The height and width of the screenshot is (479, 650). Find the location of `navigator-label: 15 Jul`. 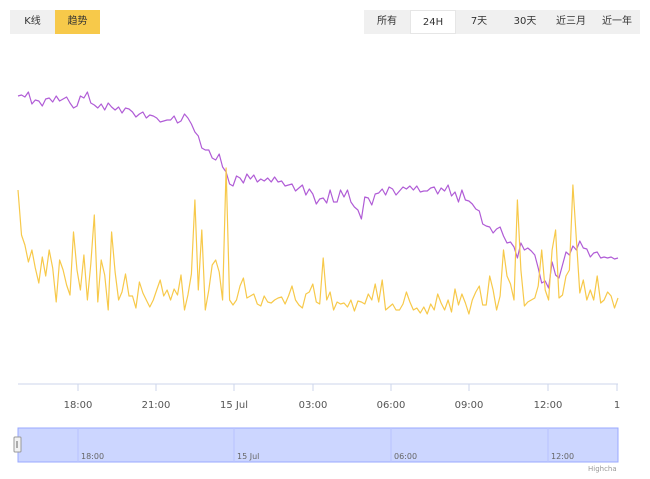

navigator-label: 15 Jul is located at coordinates (248, 456).